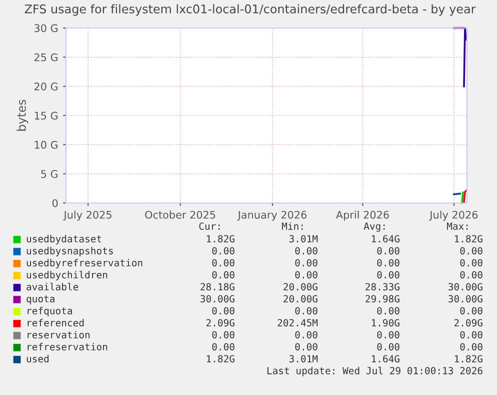 This screenshot has width=497, height=395. What do you see at coordinates (453, 215) in the screenshot?
I see `x-tick-label: July 2026` at bounding box center [453, 215].